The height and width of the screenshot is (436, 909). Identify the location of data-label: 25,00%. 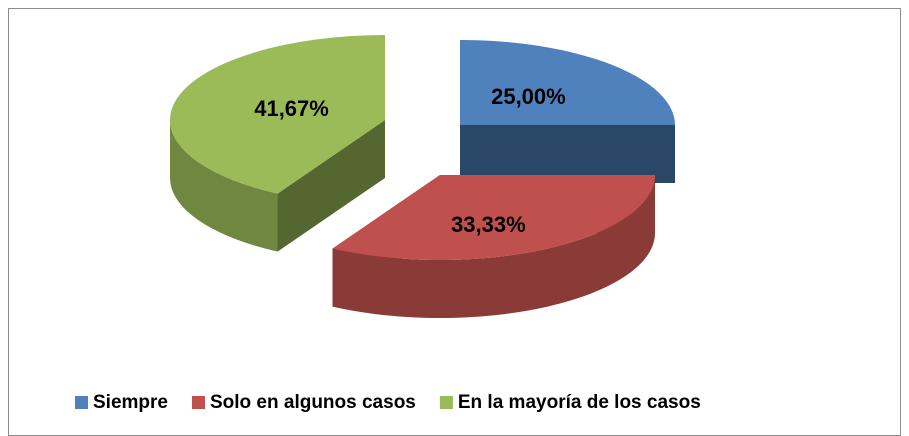
(528, 96).